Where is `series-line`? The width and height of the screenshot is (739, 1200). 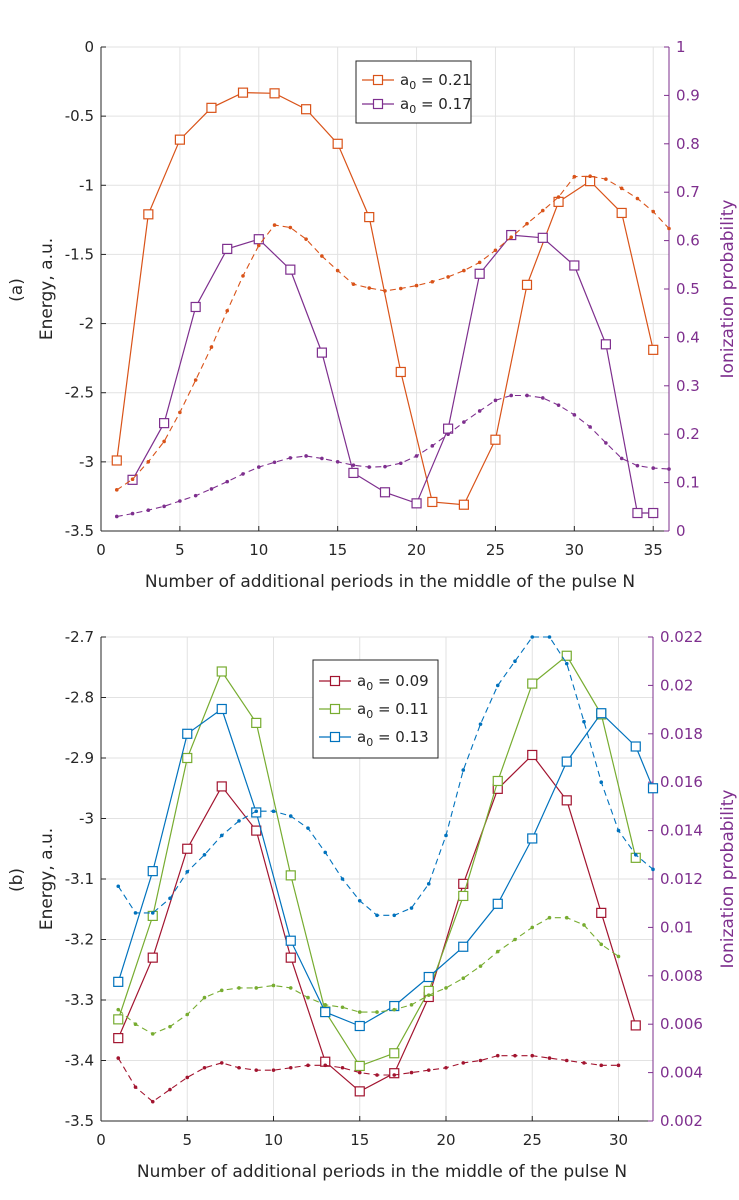 series-line is located at coordinates (393, 456).